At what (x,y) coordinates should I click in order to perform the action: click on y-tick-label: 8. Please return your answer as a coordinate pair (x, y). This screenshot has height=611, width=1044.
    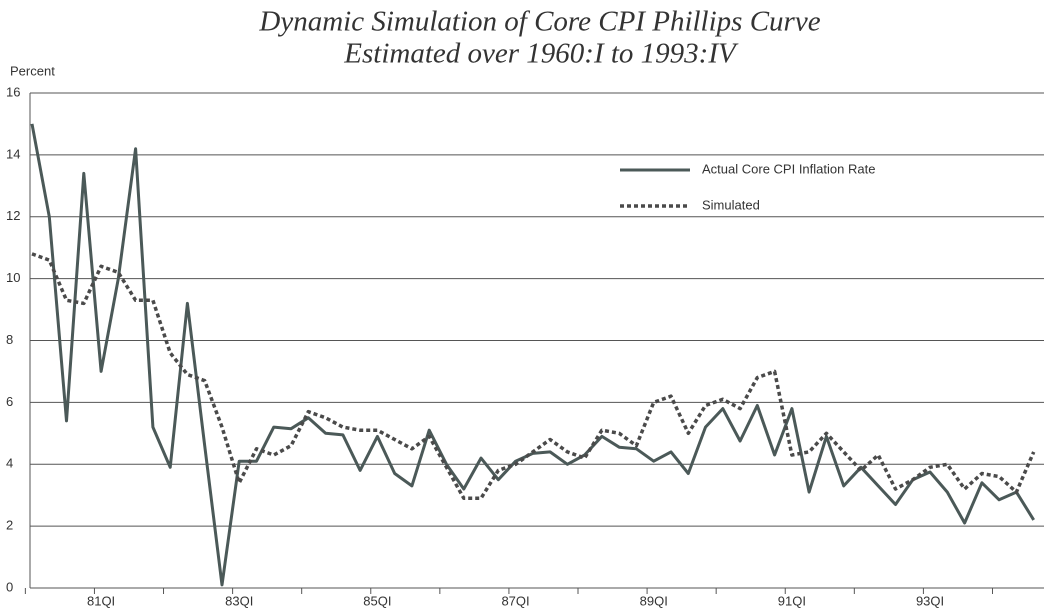
    Looking at the image, I should click on (9, 339).